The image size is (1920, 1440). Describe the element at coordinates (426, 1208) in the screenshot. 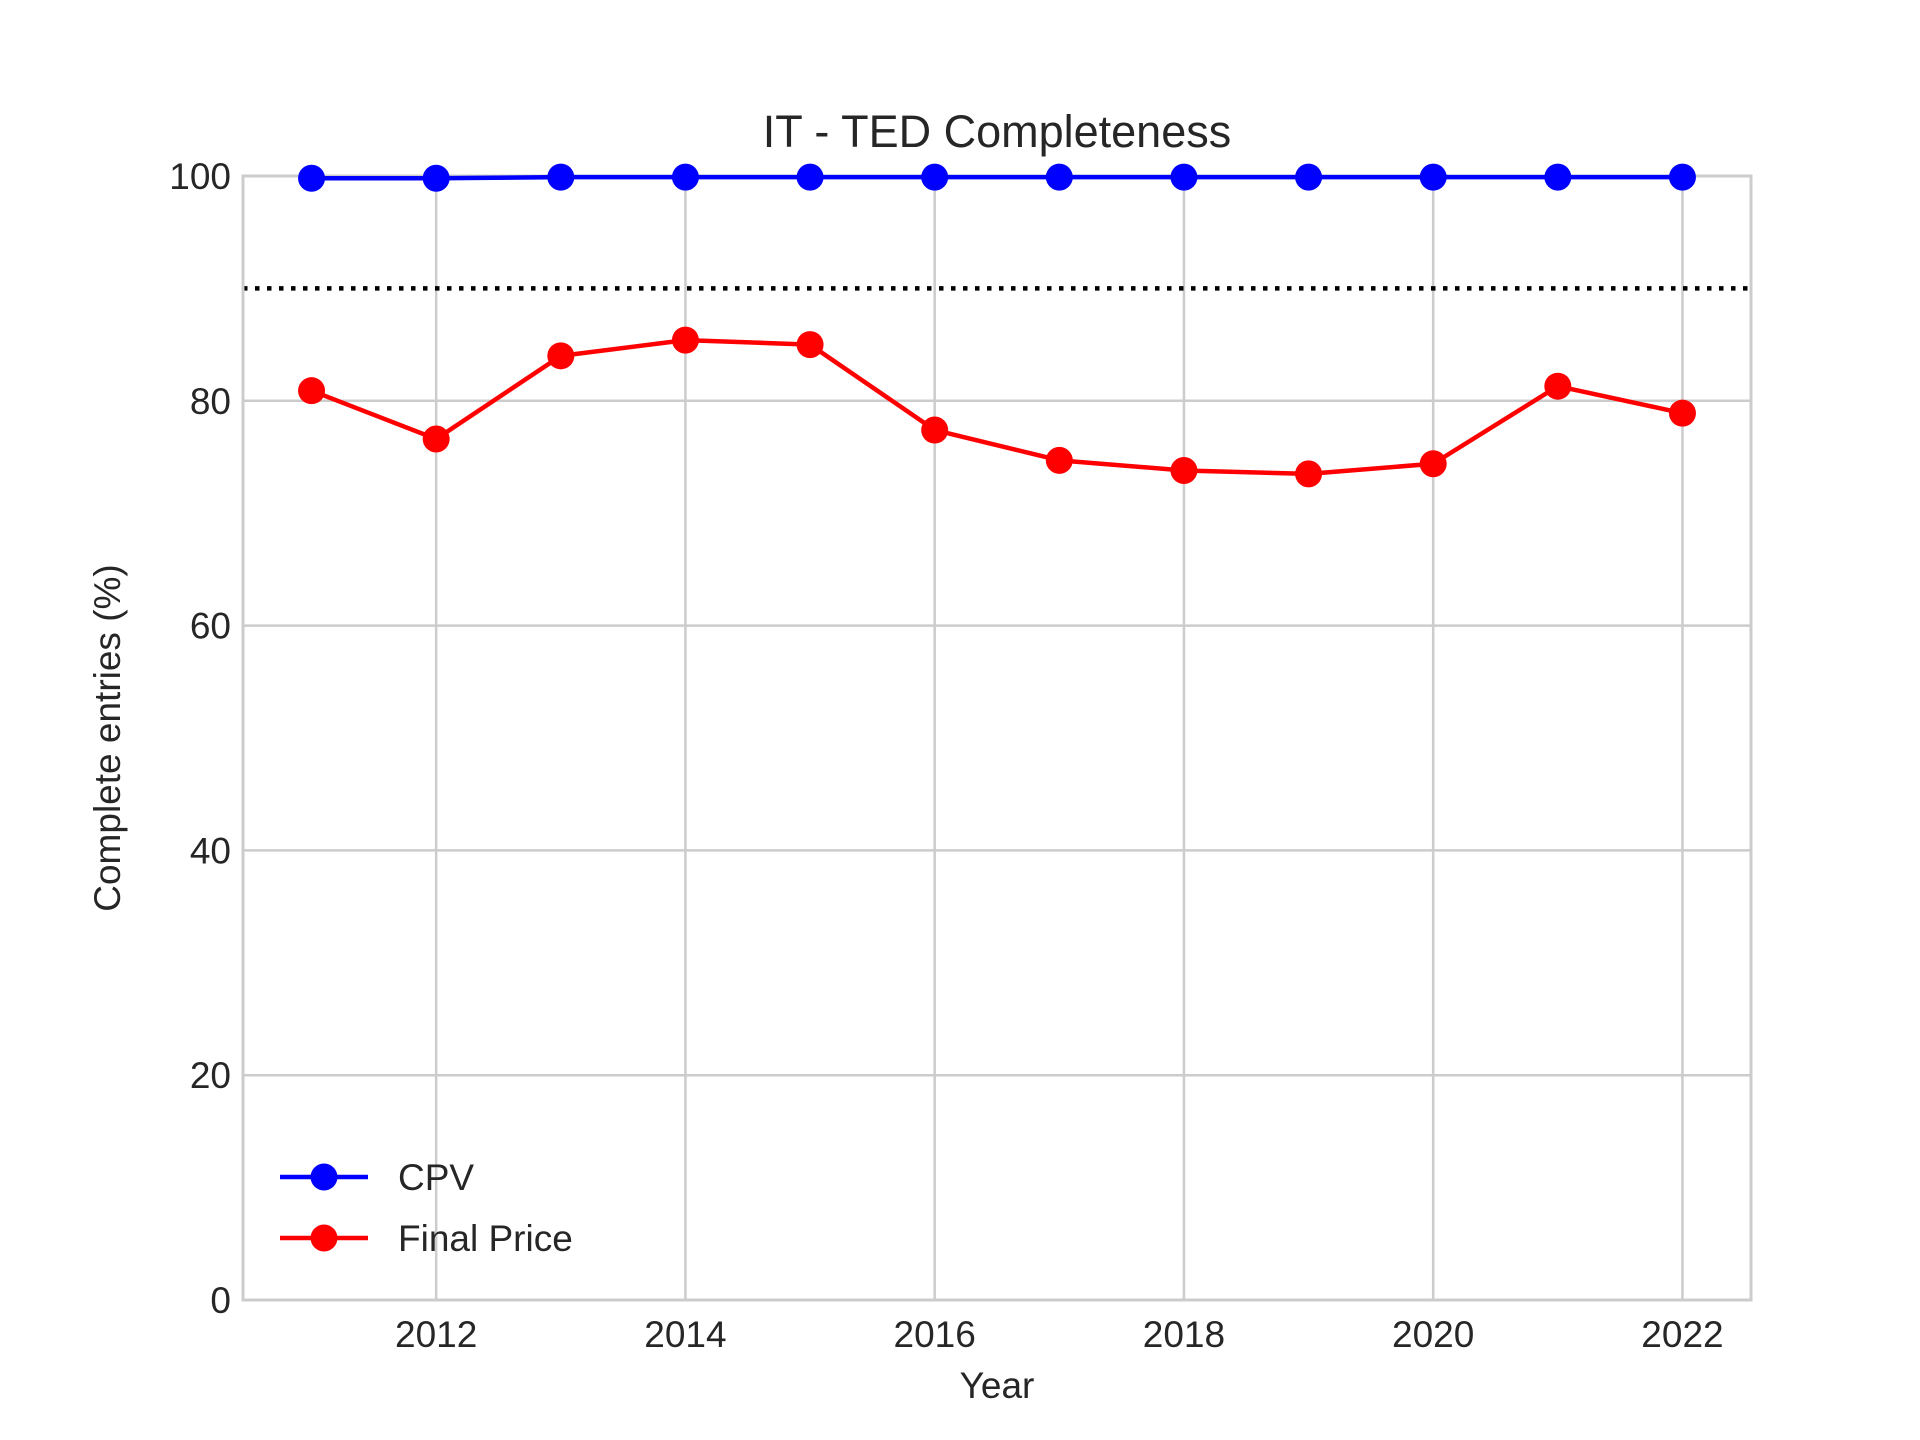

I see `legend: CPV Final Price` at that location.